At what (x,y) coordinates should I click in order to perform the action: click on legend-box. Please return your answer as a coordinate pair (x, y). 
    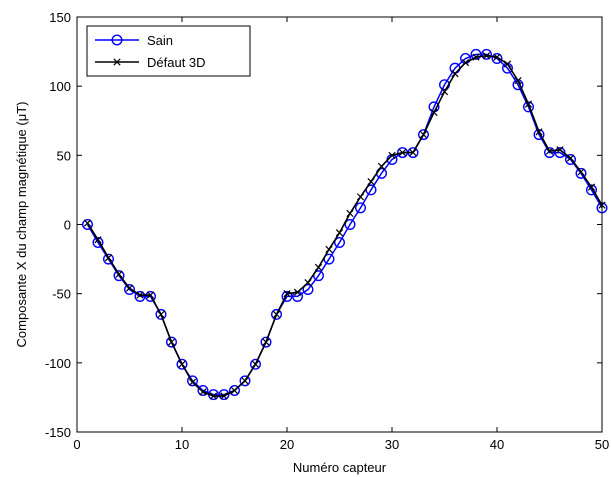
    Looking at the image, I should click on (168, 51).